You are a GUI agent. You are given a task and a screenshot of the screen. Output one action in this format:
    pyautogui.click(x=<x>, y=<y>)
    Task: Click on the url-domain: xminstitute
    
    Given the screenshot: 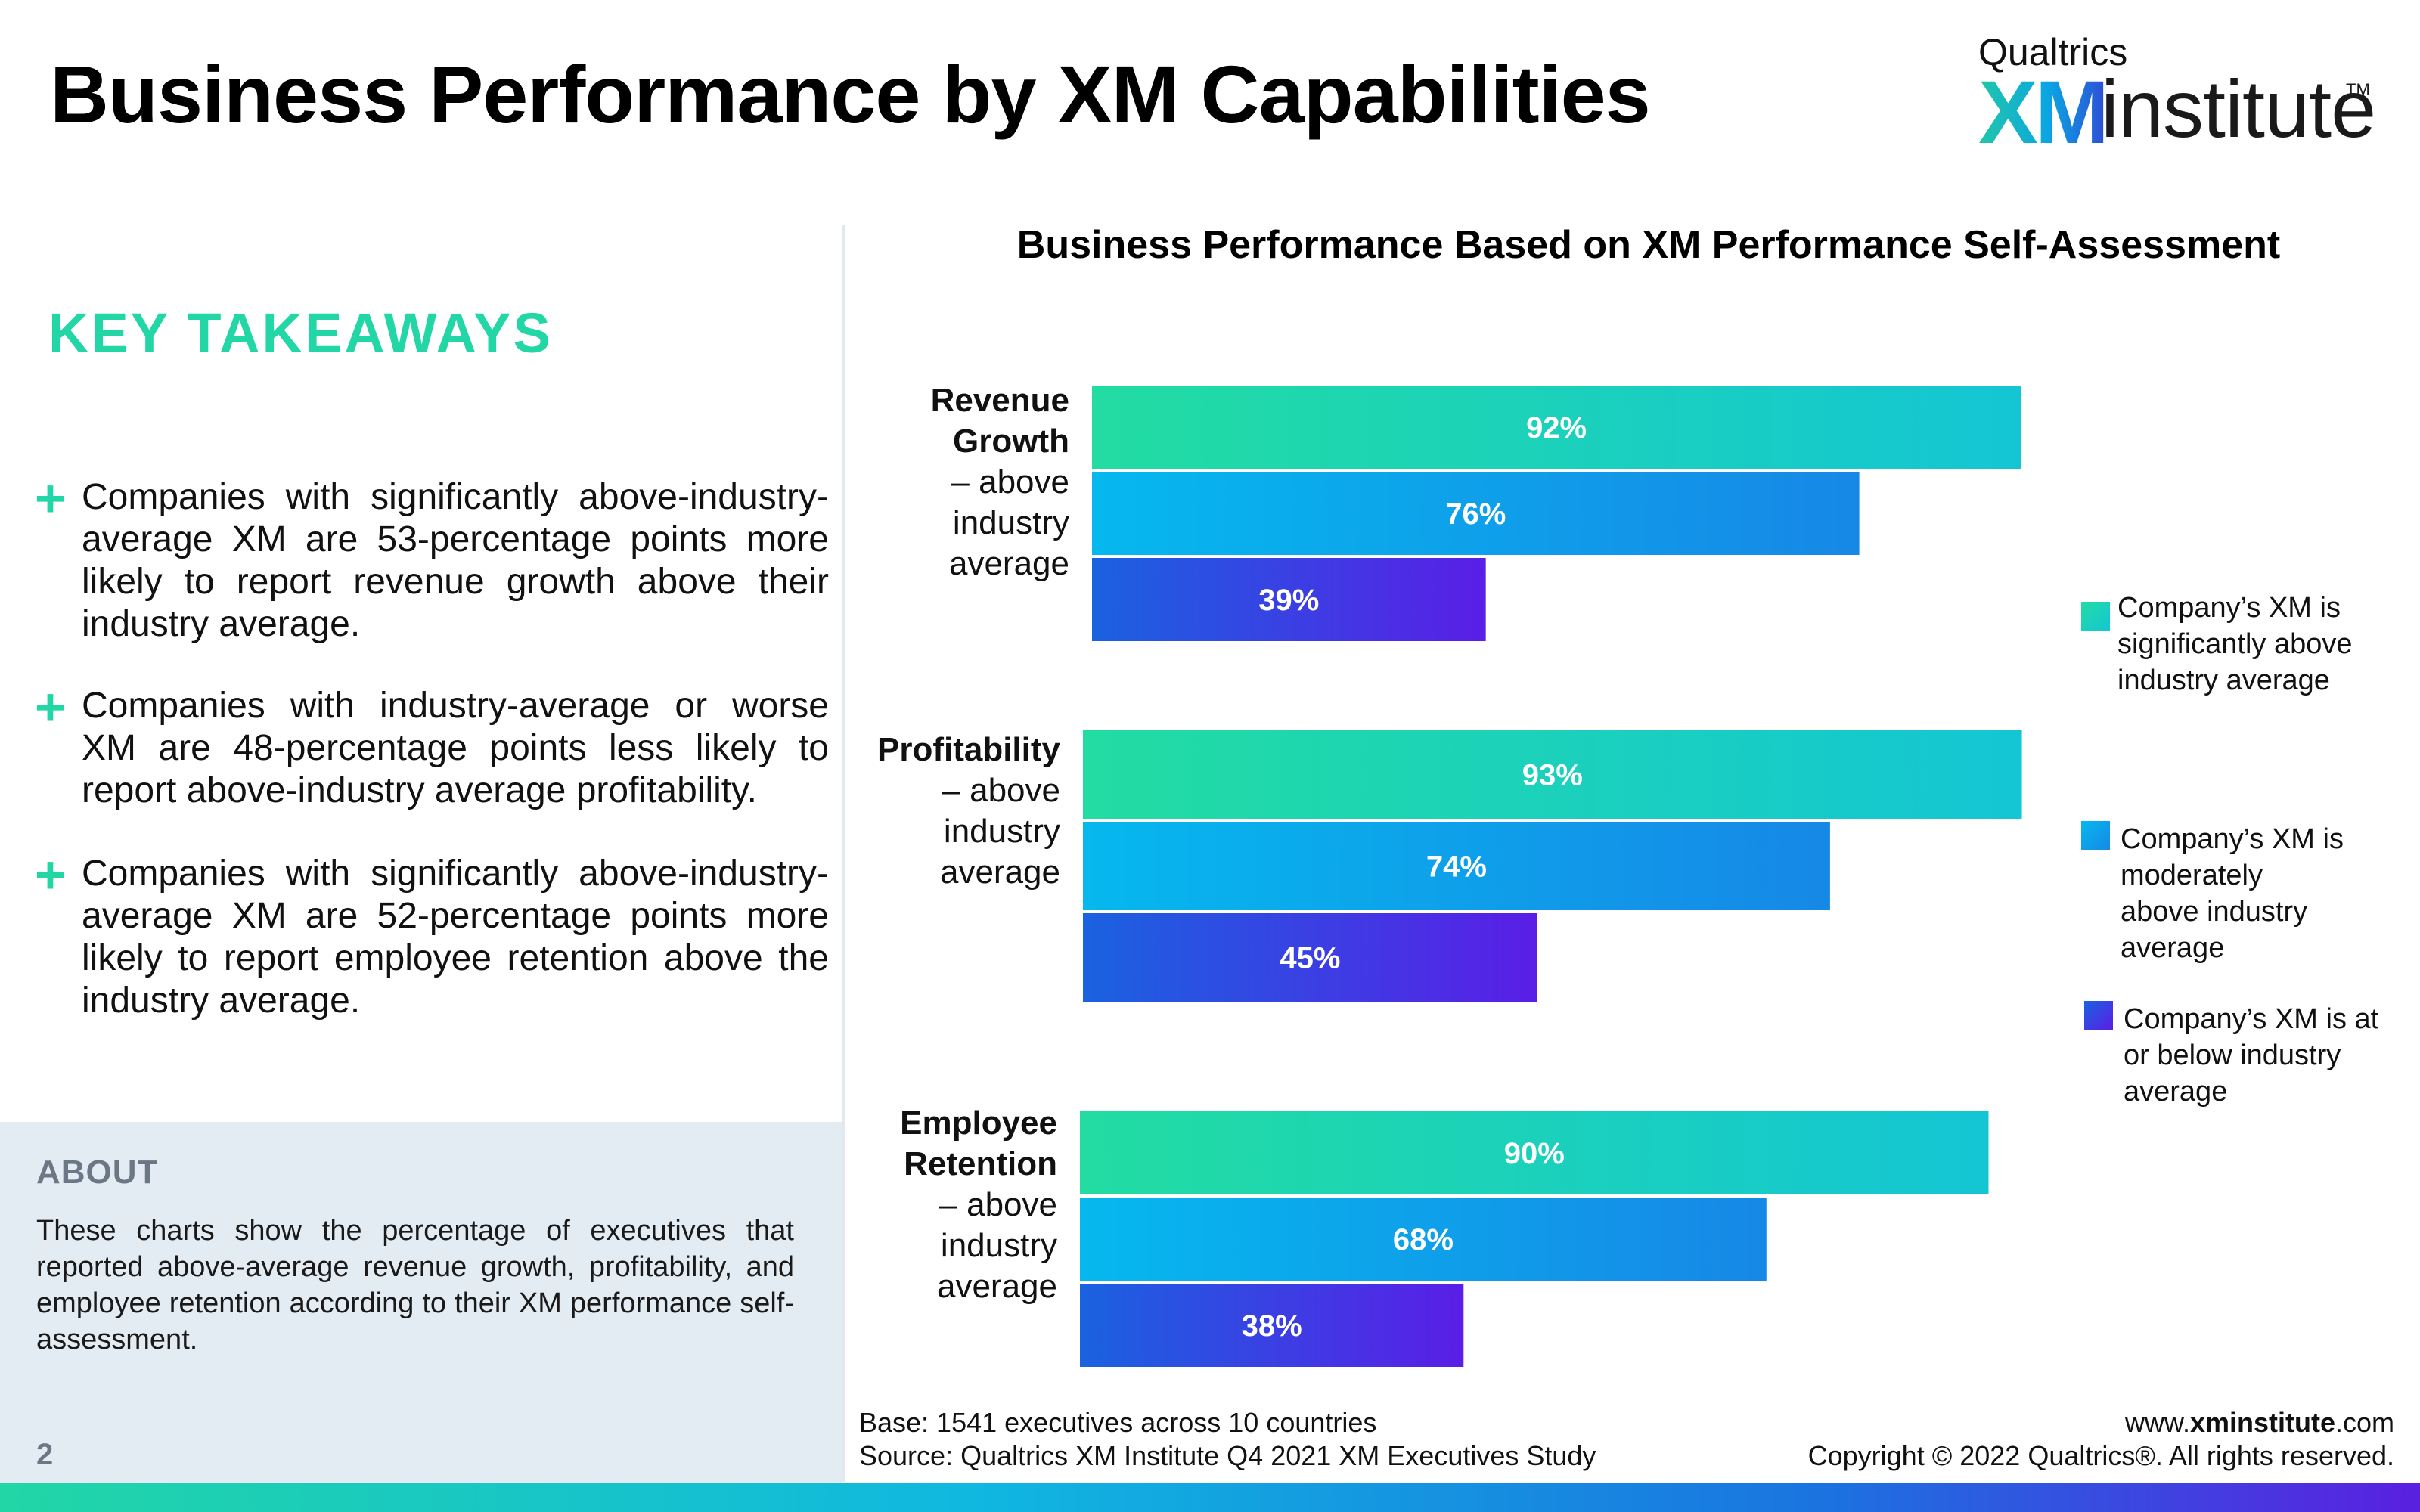 What is the action you would take?
    pyautogui.click(x=2262, y=1423)
    